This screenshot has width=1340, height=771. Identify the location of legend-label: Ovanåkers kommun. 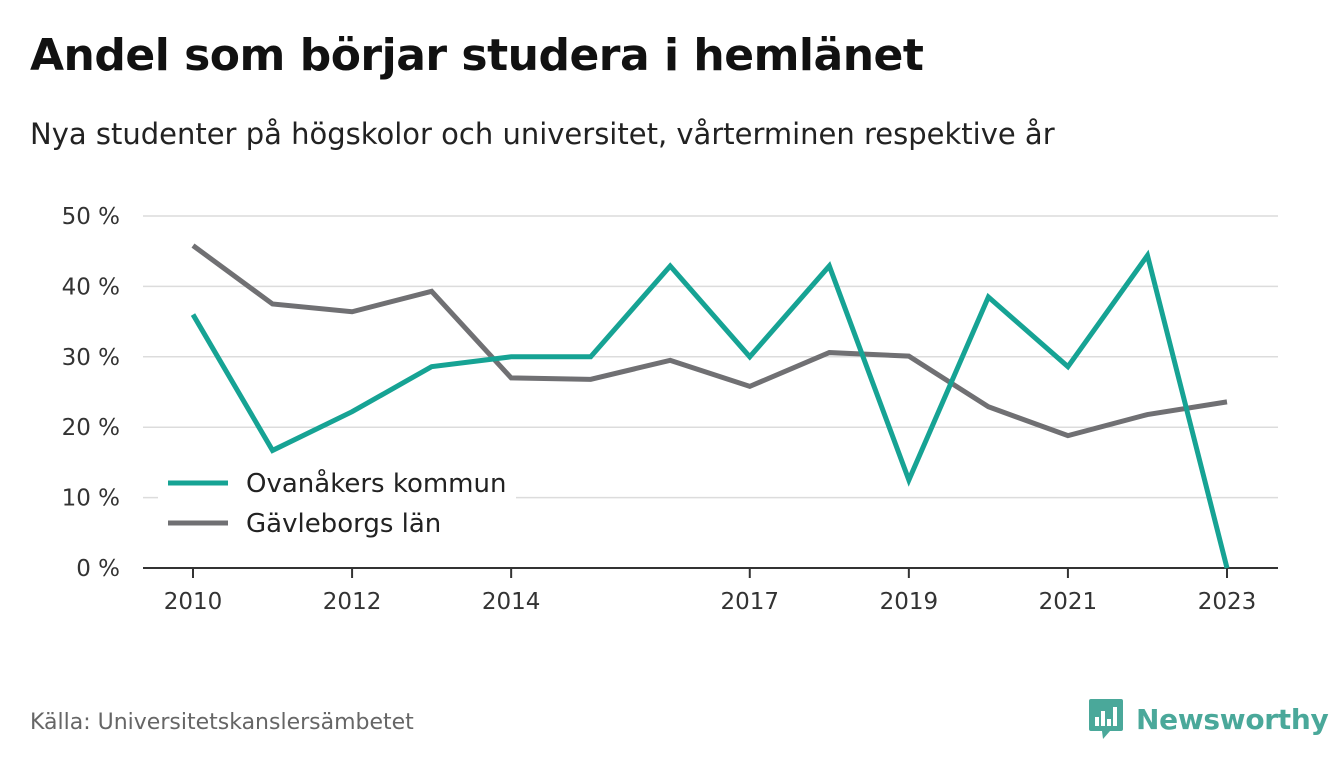
(376, 483).